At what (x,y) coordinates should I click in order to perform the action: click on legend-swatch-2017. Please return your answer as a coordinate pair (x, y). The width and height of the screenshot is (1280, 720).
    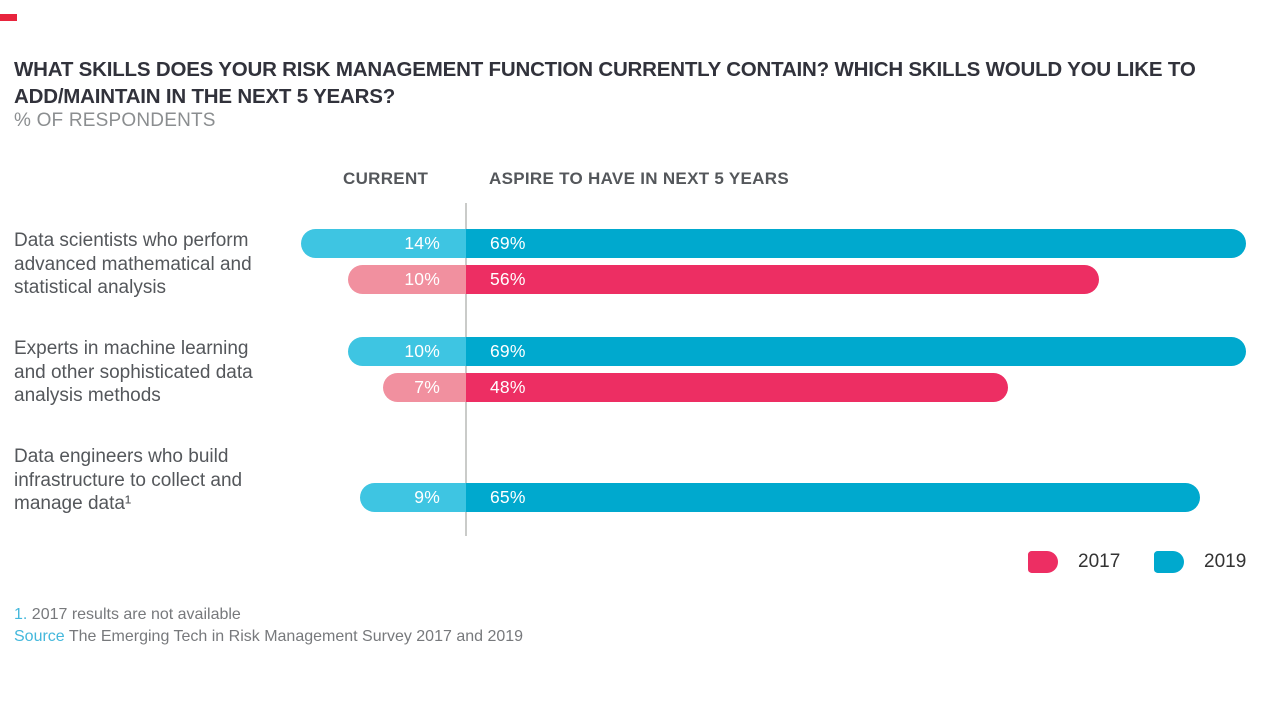
    Looking at the image, I should click on (1043, 562).